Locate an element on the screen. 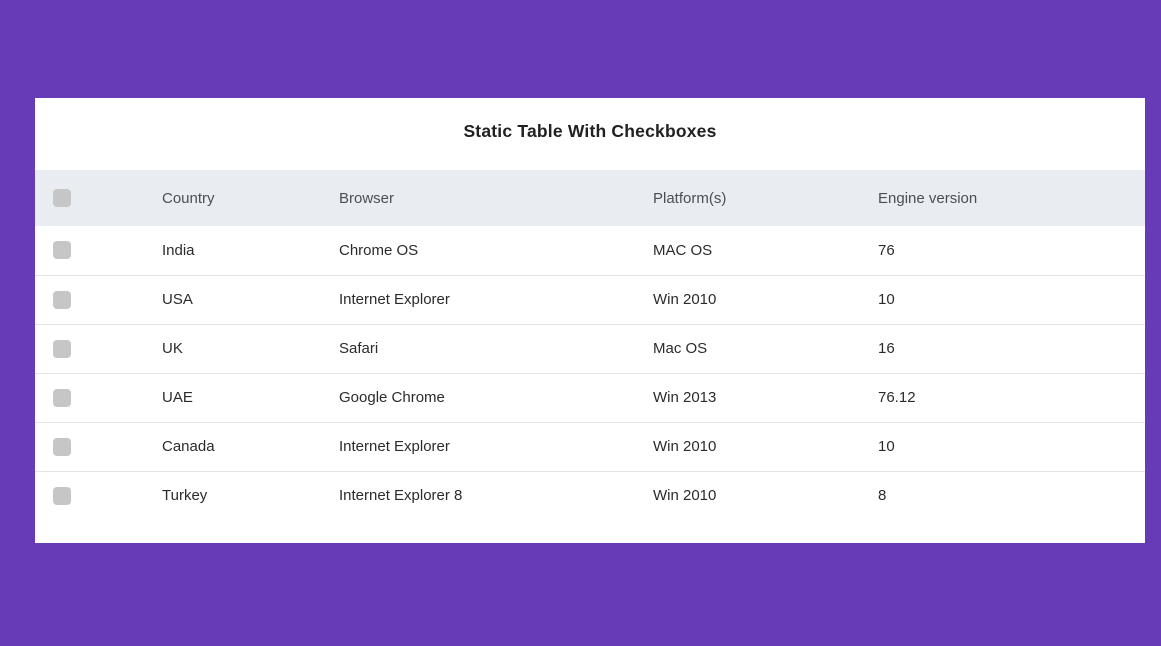 The image size is (1161, 646). cell-engine: 16 is located at coordinates (1007, 349).